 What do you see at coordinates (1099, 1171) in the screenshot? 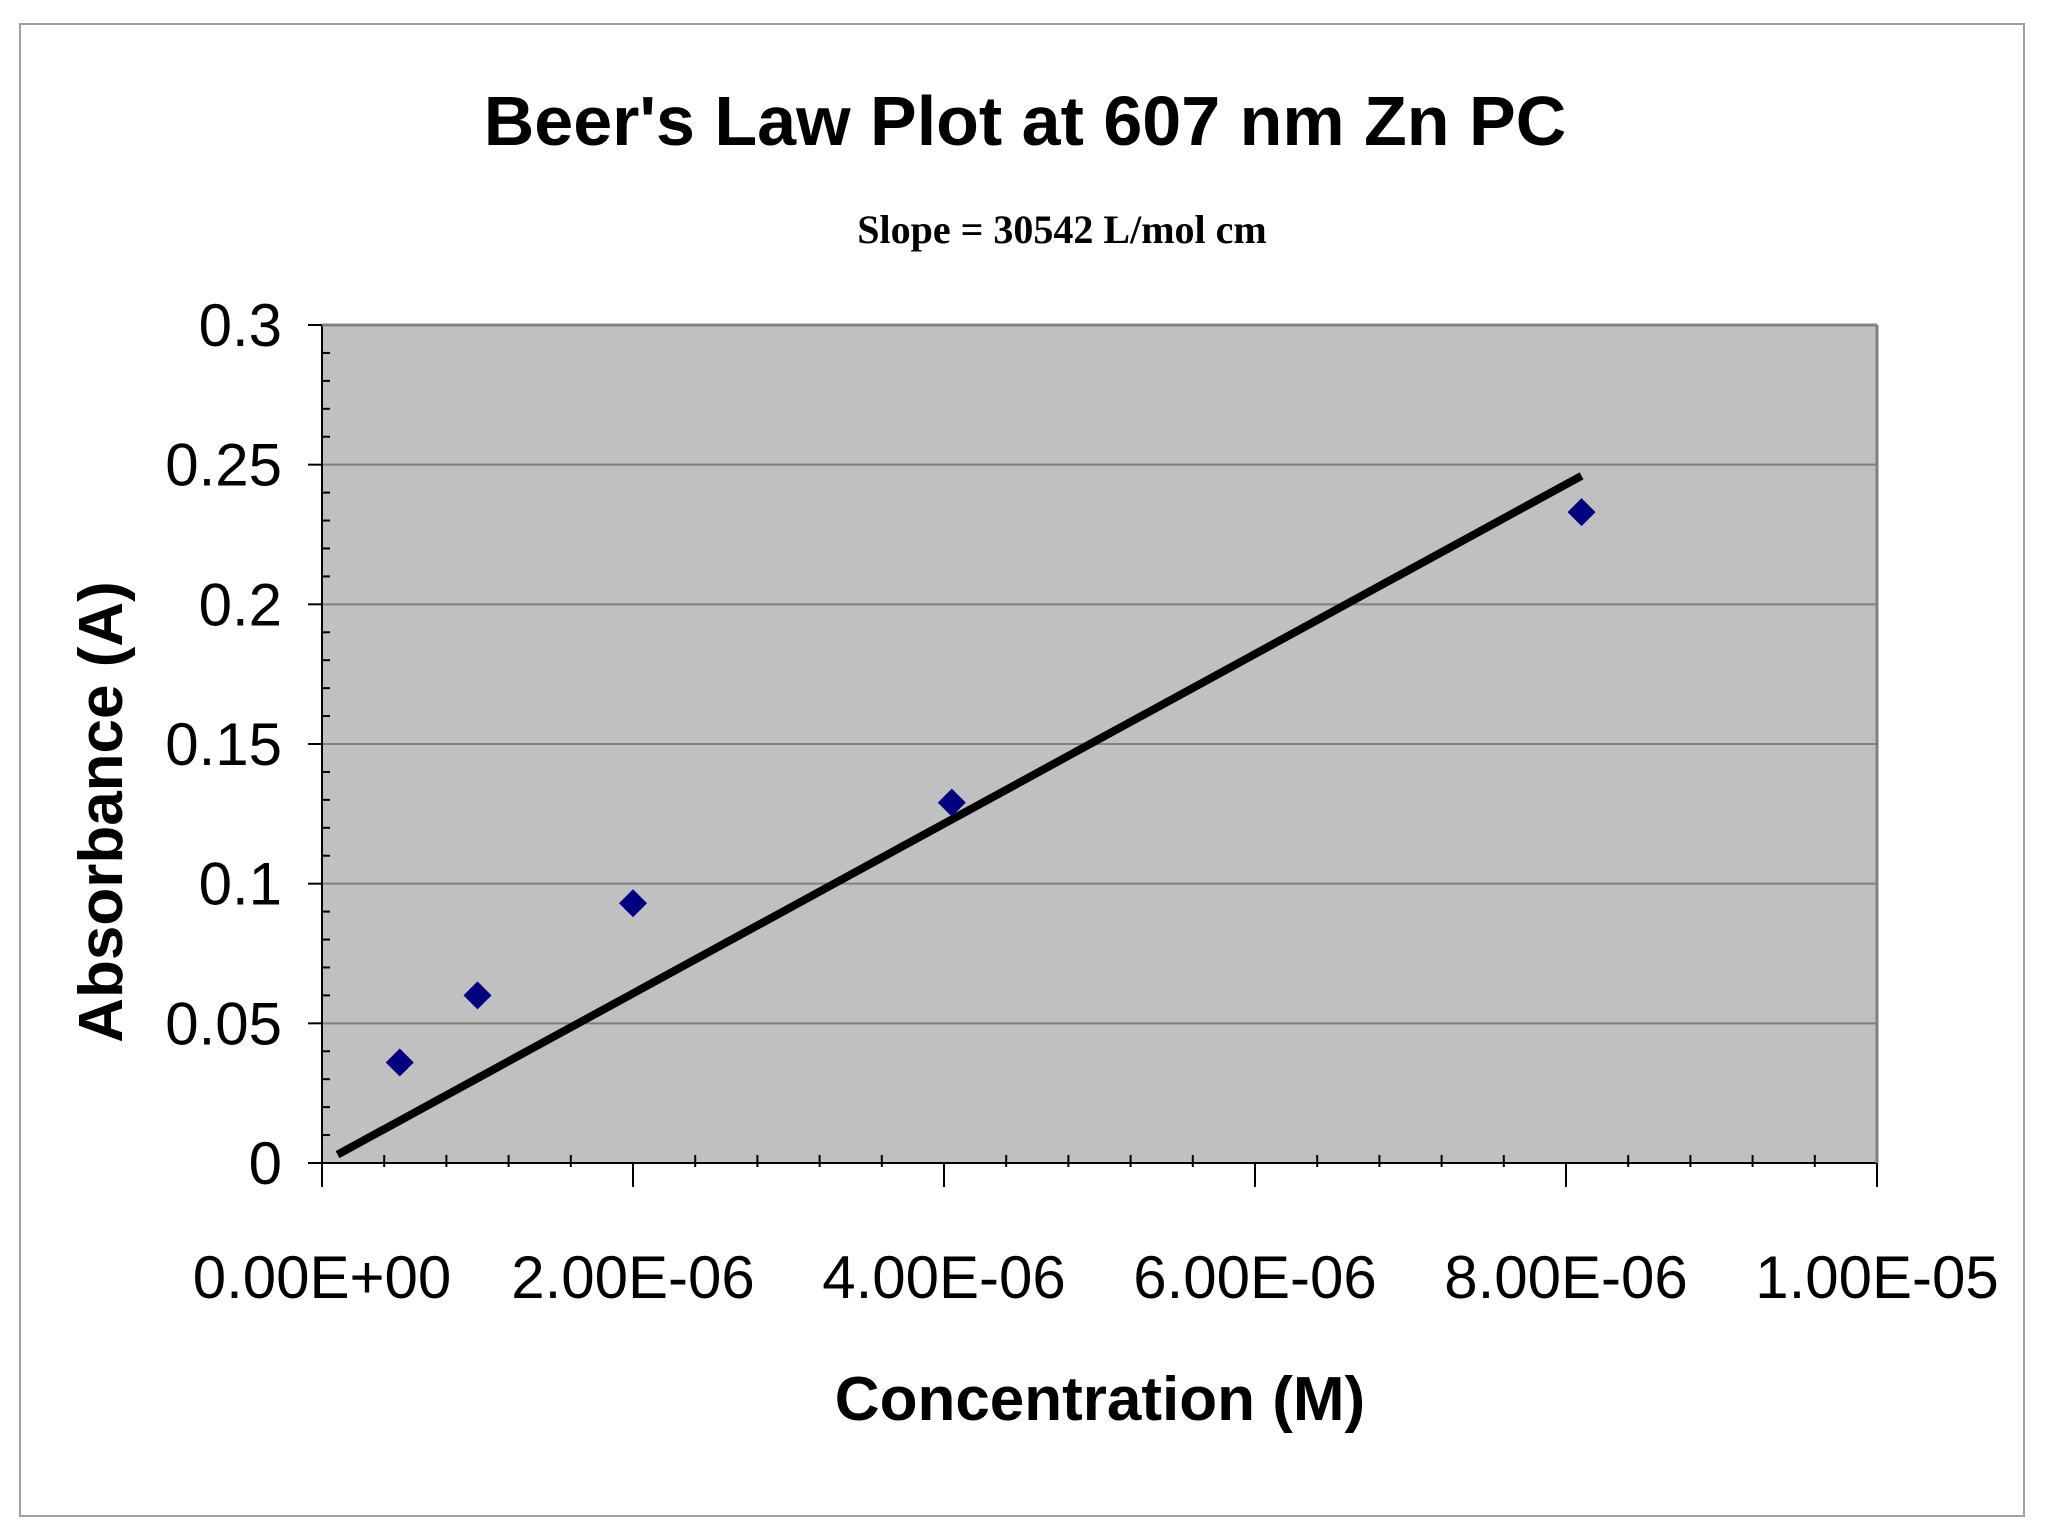
I see `x-axis-ticks` at bounding box center [1099, 1171].